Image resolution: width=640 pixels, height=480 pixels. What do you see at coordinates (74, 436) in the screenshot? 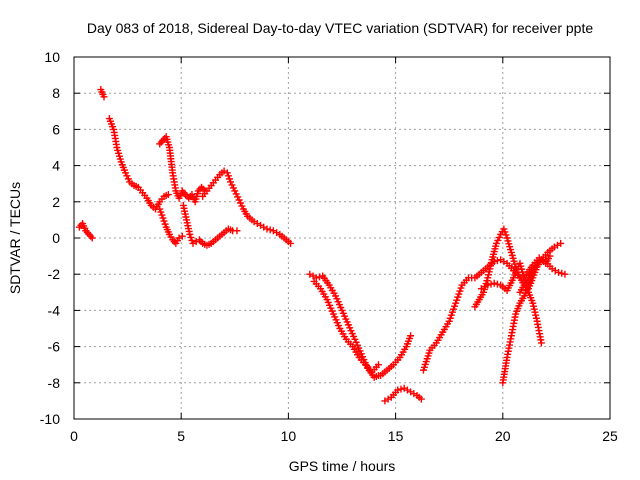
I see `x-tick-label: 0` at bounding box center [74, 436].